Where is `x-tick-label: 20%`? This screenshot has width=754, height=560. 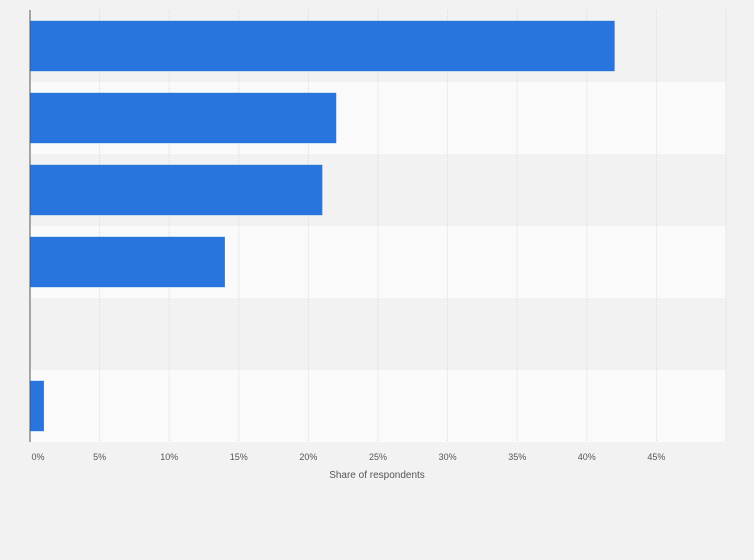 x-tick-label: 20% is located at coordinates (308, 457).